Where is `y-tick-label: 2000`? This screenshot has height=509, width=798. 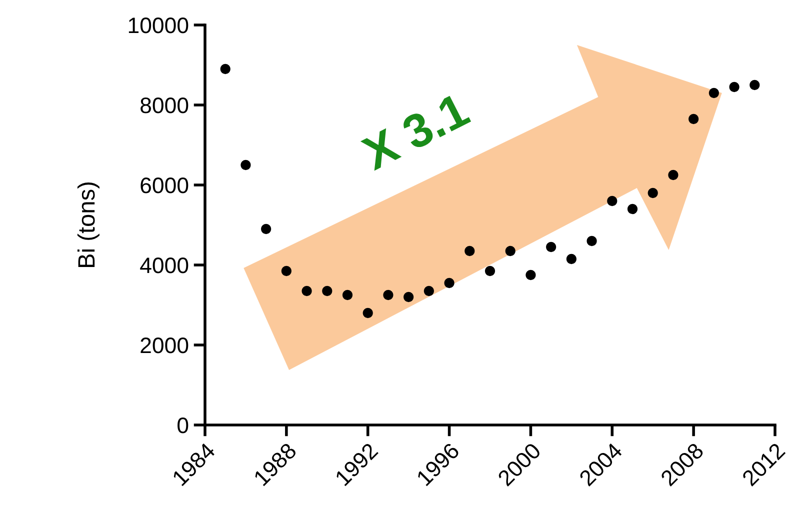
y-tick-label: 2000 is located at coordinates (164, 346).